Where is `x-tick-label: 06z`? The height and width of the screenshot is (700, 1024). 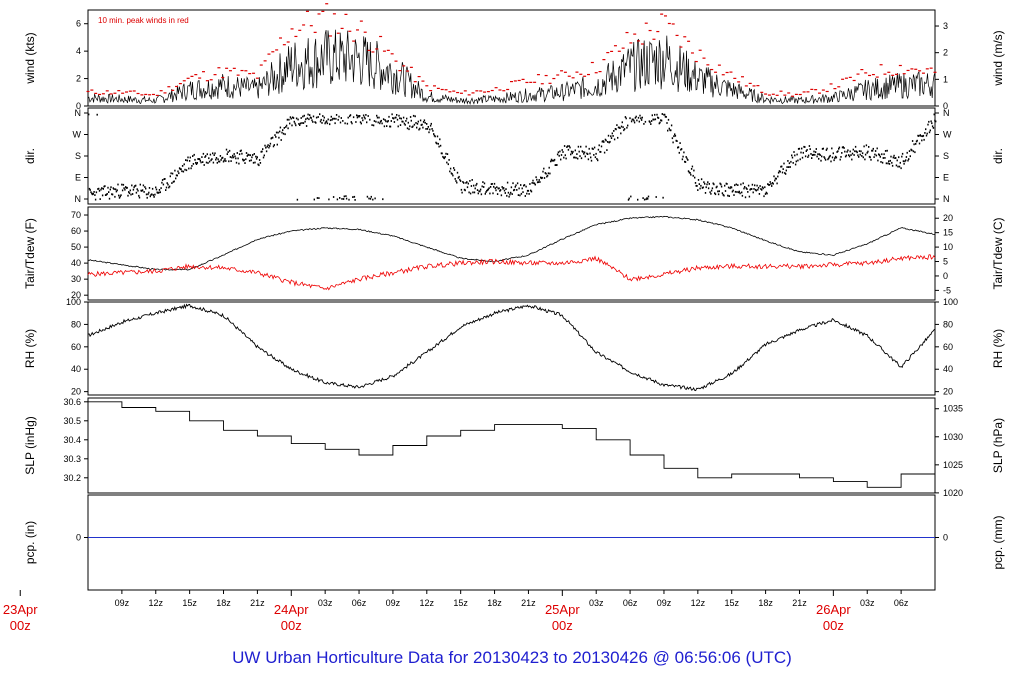 x-tick-label: 06z is located at coordinates (630, 603).